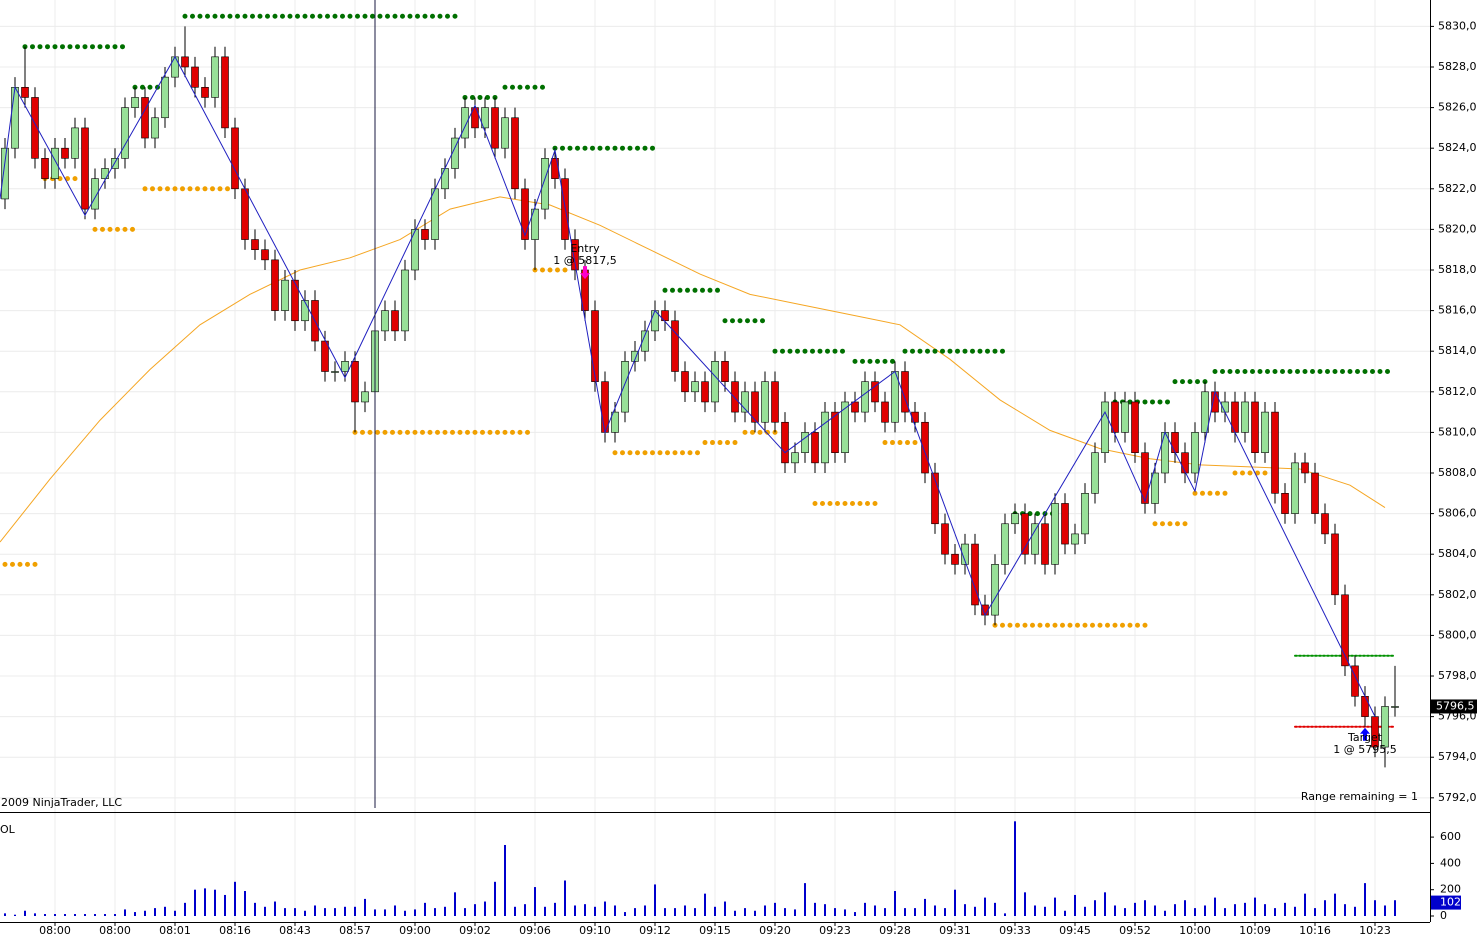 The image size is (1480, 936). I want to click on x-tick-label: 08:43, so click(295, 930).